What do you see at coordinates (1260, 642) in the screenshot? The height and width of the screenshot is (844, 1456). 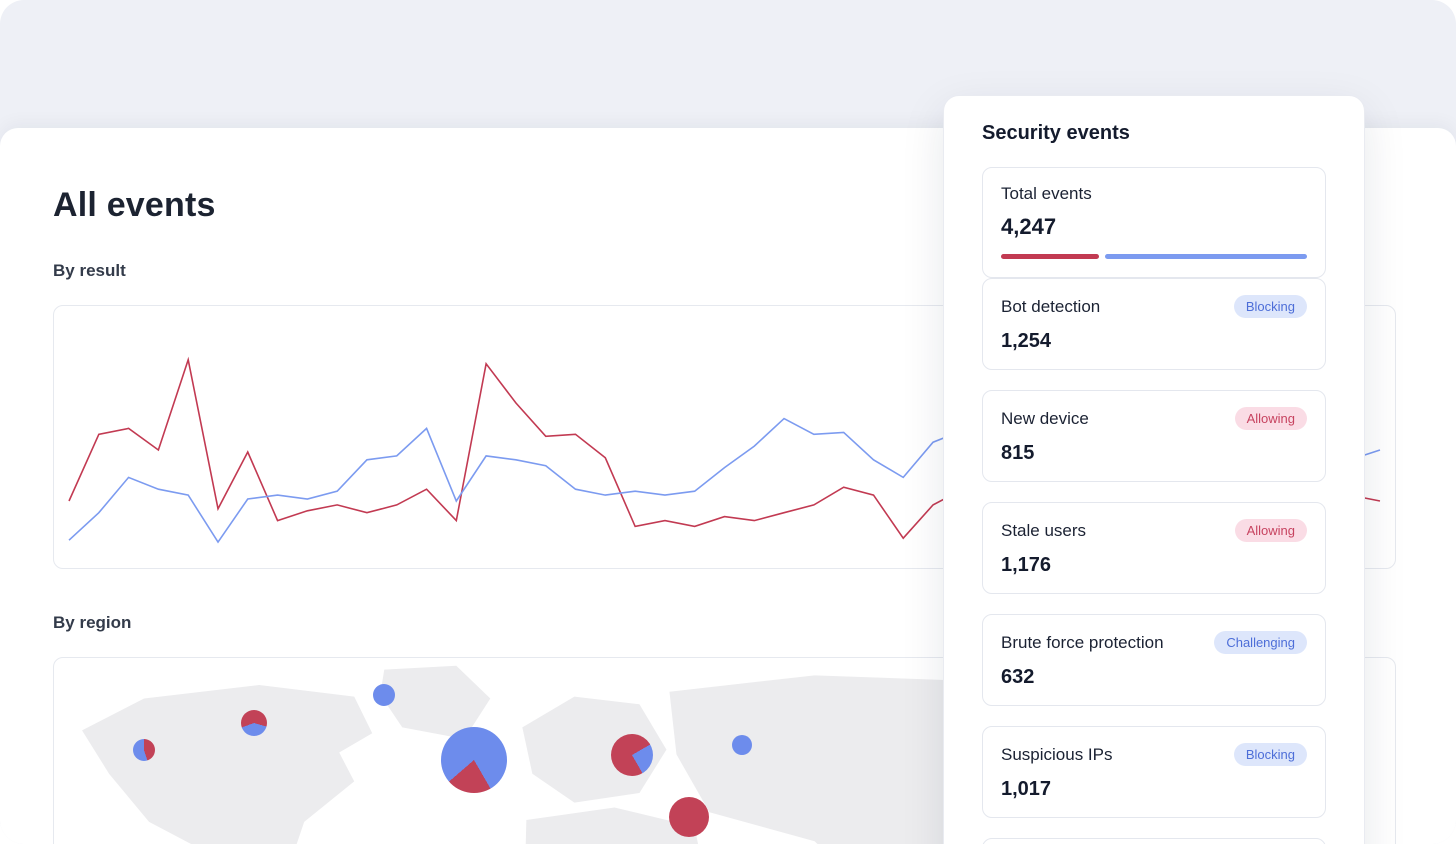 I see `event-action-badge: Challenging` at bounding box center [1260, 642].